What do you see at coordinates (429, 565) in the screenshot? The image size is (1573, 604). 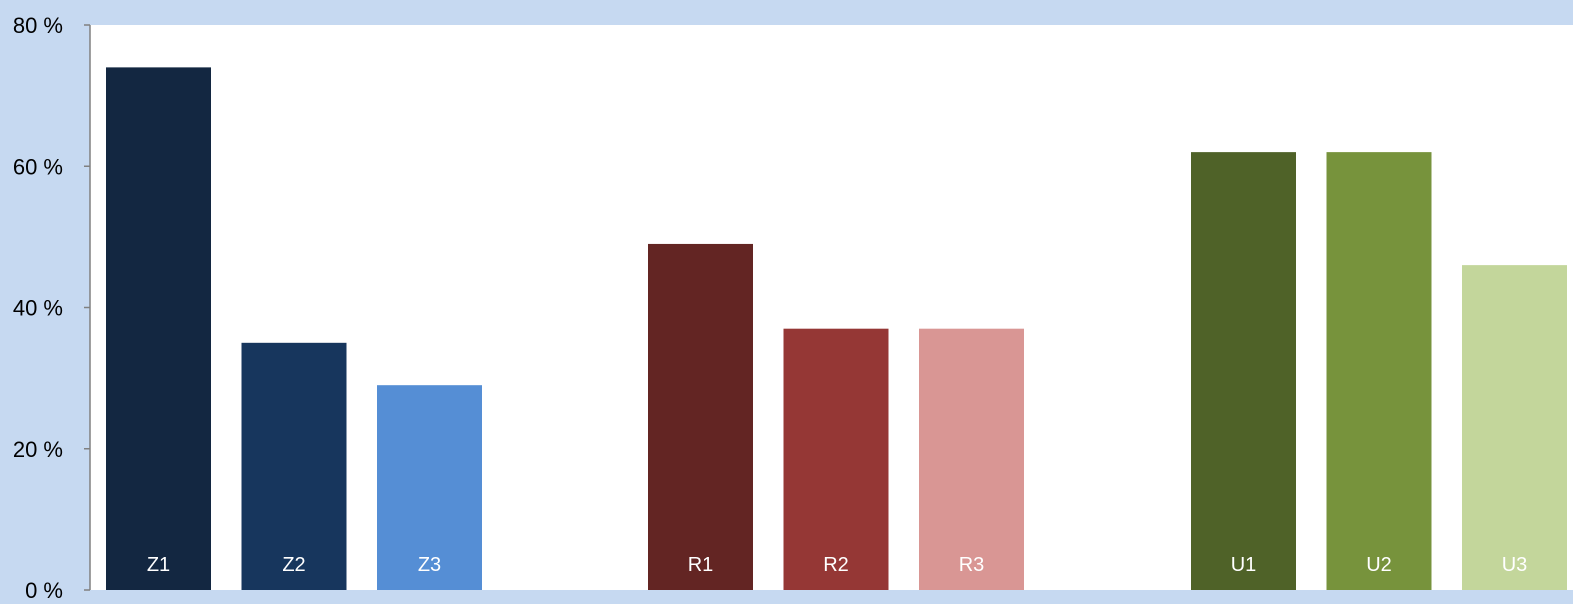 I see `bar-label-z3: Z3` at bounding box center [429, 565].